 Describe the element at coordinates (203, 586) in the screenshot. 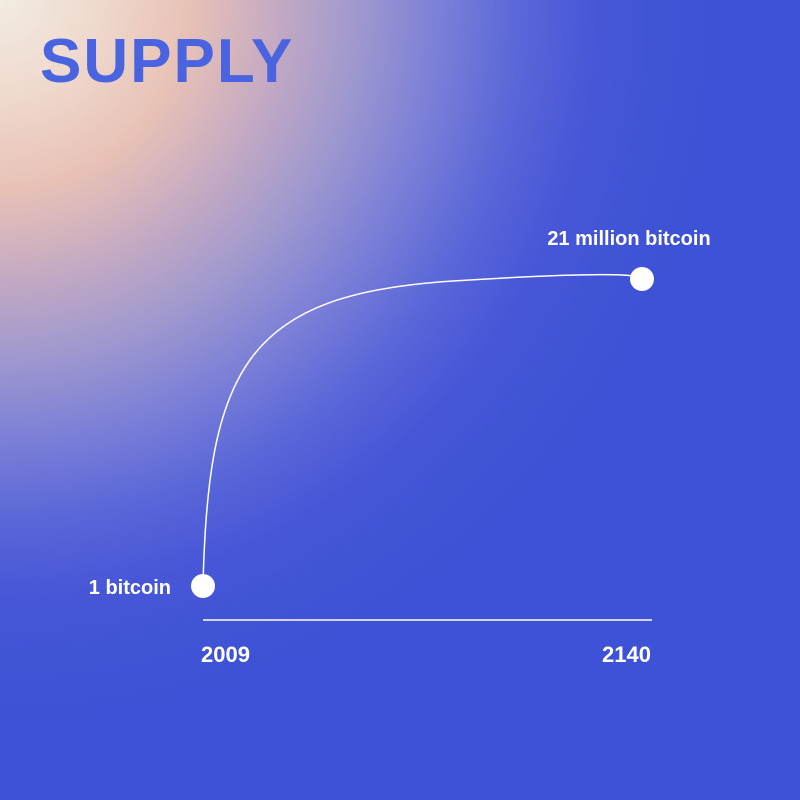

I see `start-point-marker` at that location.